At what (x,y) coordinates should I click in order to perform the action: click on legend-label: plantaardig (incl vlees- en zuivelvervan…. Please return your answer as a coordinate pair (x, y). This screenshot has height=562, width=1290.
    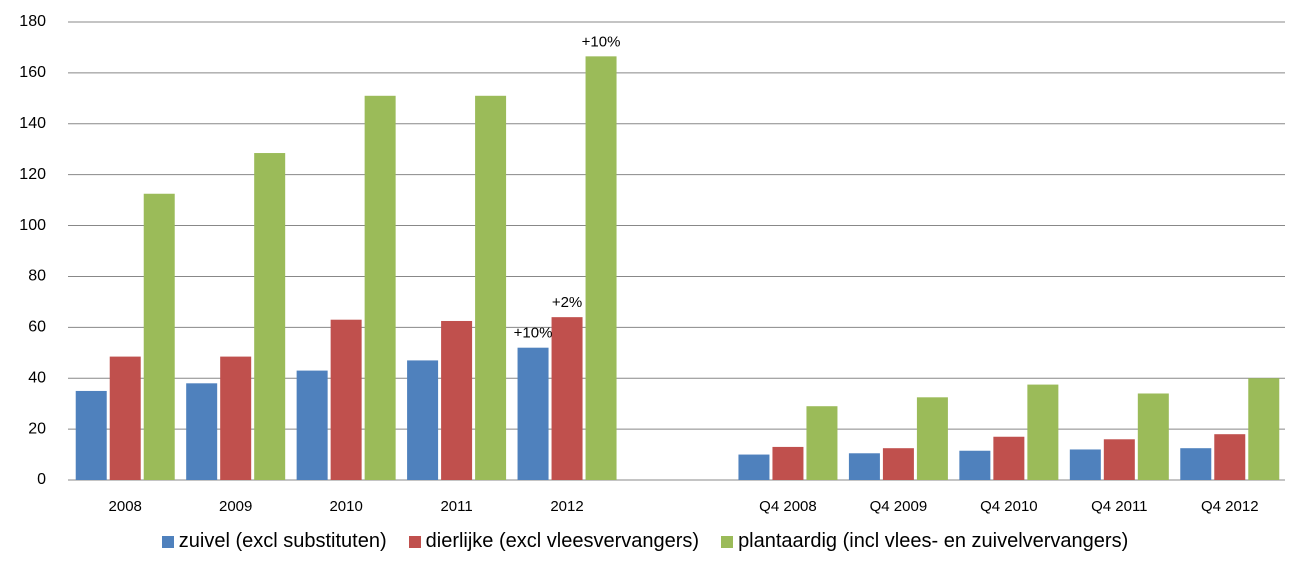
    Looking at the image, I should click on (933, 541).